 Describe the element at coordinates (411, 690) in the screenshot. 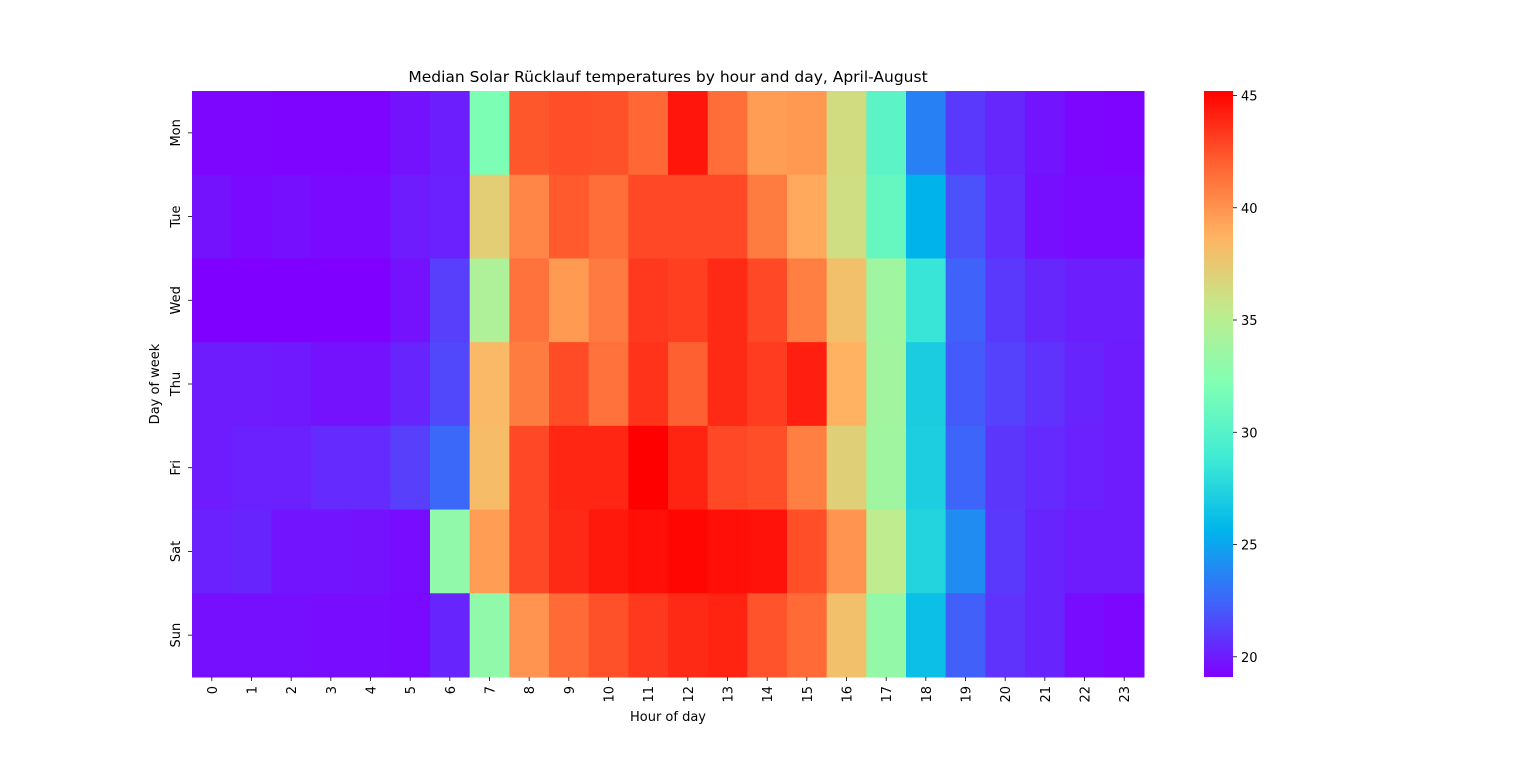

I see `x-tick-label: 5` at that location.